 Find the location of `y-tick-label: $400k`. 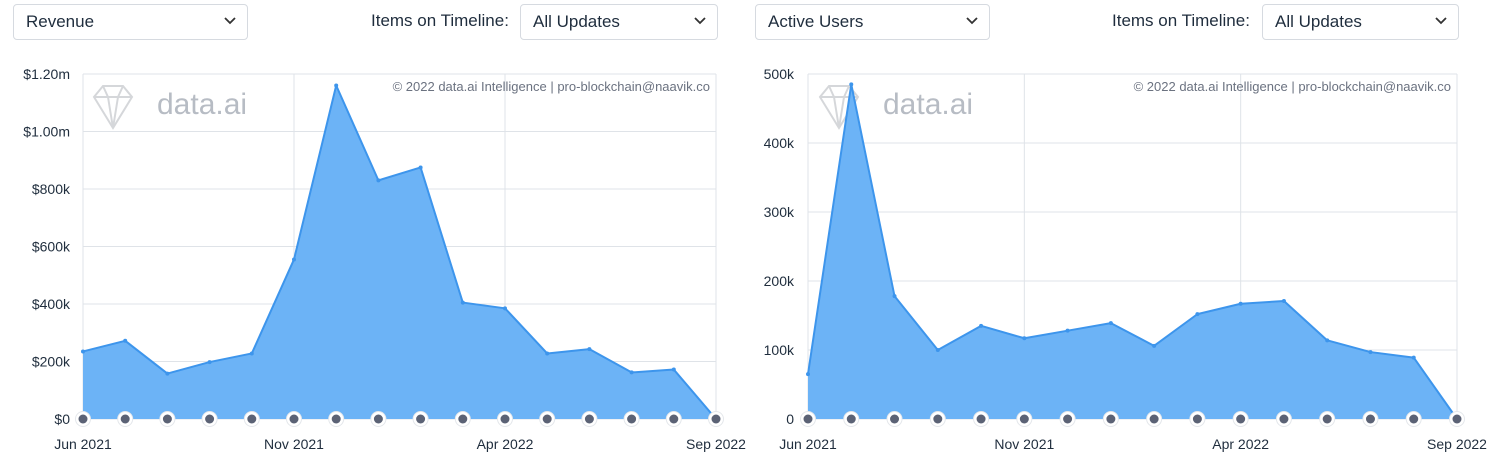

y-tick-label: $400k is located at coordinates (51, 304).